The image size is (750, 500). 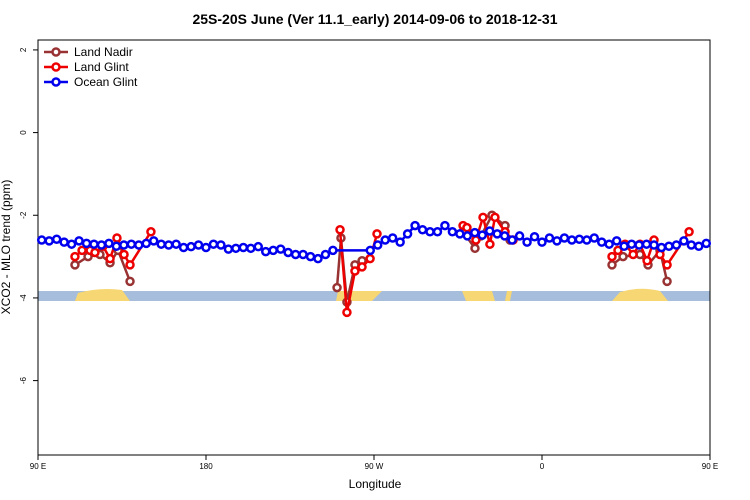 What do you see at coordinates (103, 52) in the screenshot?
I see `legend-label: Land Nadir` at bounding box center [103, 52].